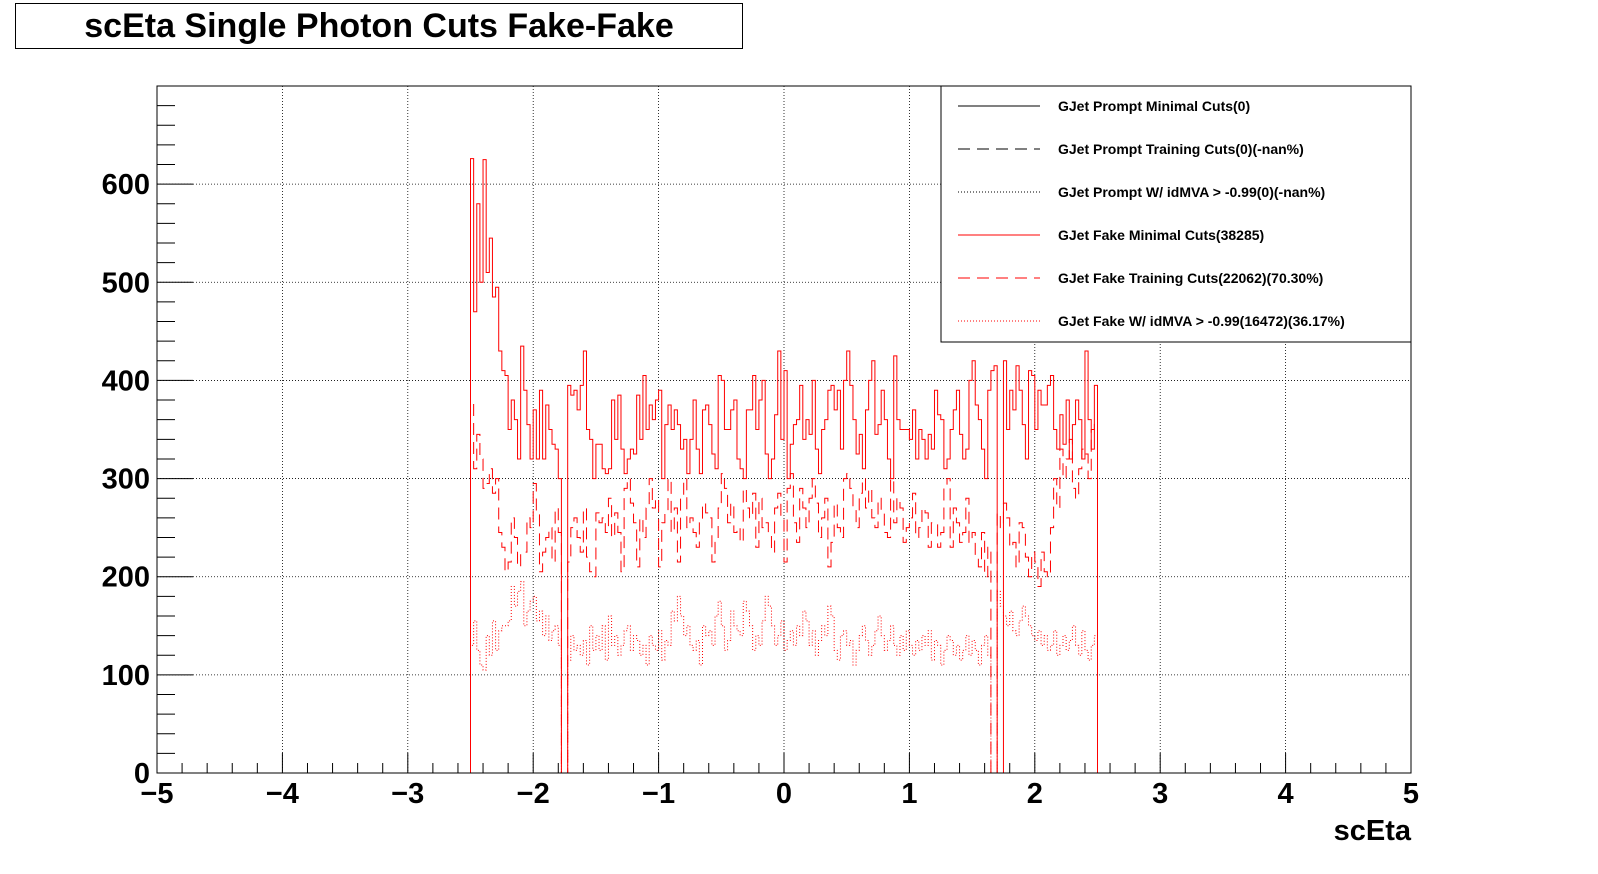 Image resolution: width=1598 pixels, height=874 pixels. Describe the element at coordinates (1190, 278) in the screenshot. I see `legend-entry: GJet Fake Training Cuts(22062)(70.30%)` at that location.